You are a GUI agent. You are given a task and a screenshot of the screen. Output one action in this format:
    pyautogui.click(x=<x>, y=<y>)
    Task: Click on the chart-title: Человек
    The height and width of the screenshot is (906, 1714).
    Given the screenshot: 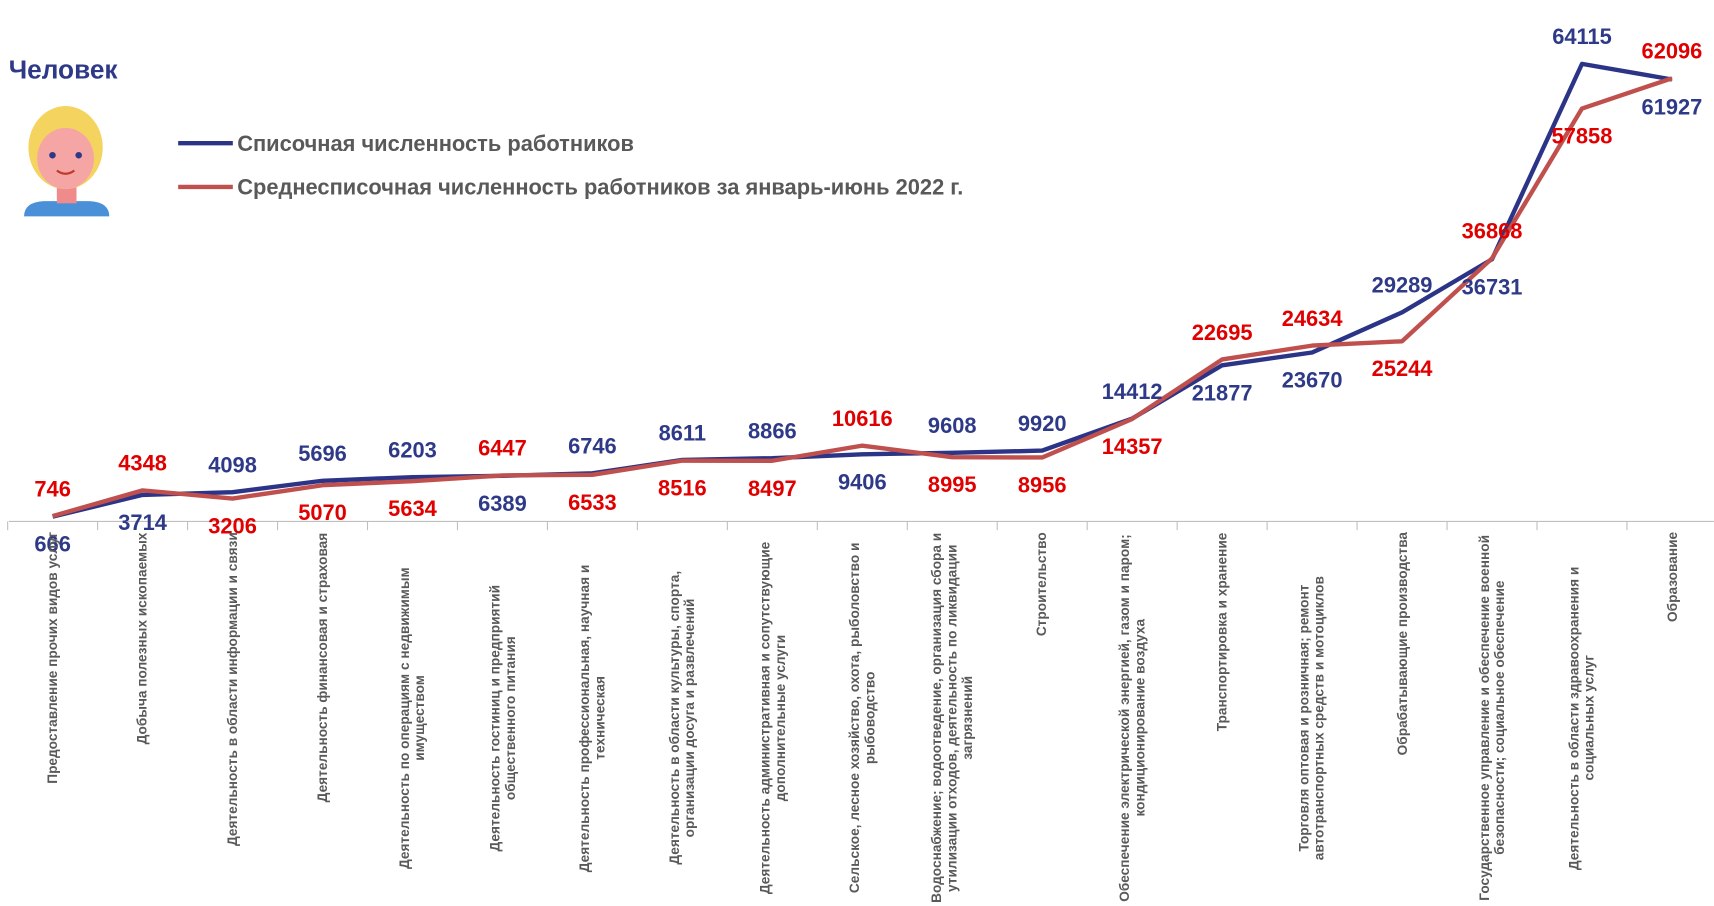 What is the action you would take?
    pyautogui.click(x=64, y=70)
    